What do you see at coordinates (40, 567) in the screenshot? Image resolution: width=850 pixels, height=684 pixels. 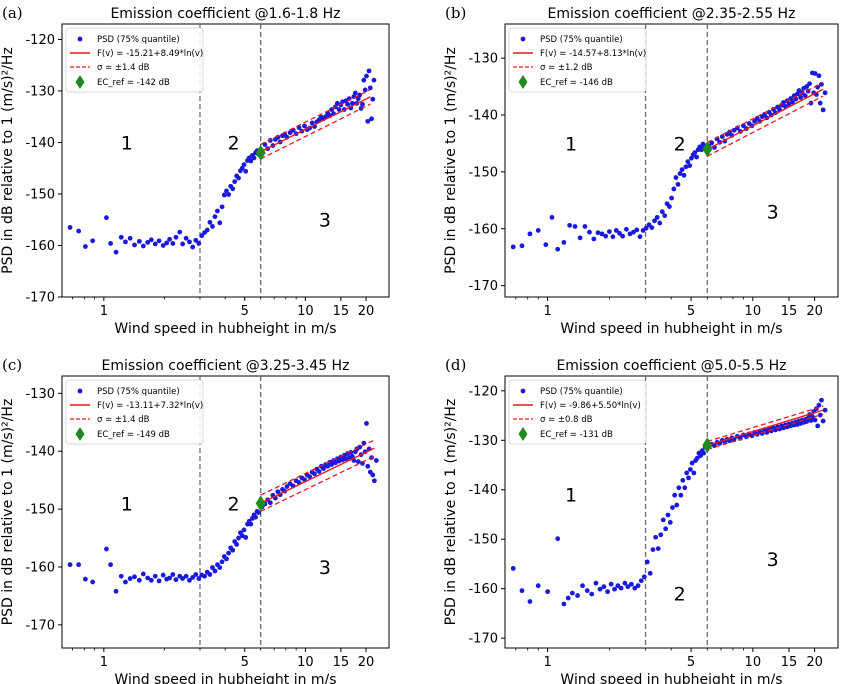 I see `y-tick-label: -160` at bounding box center [40, 567].